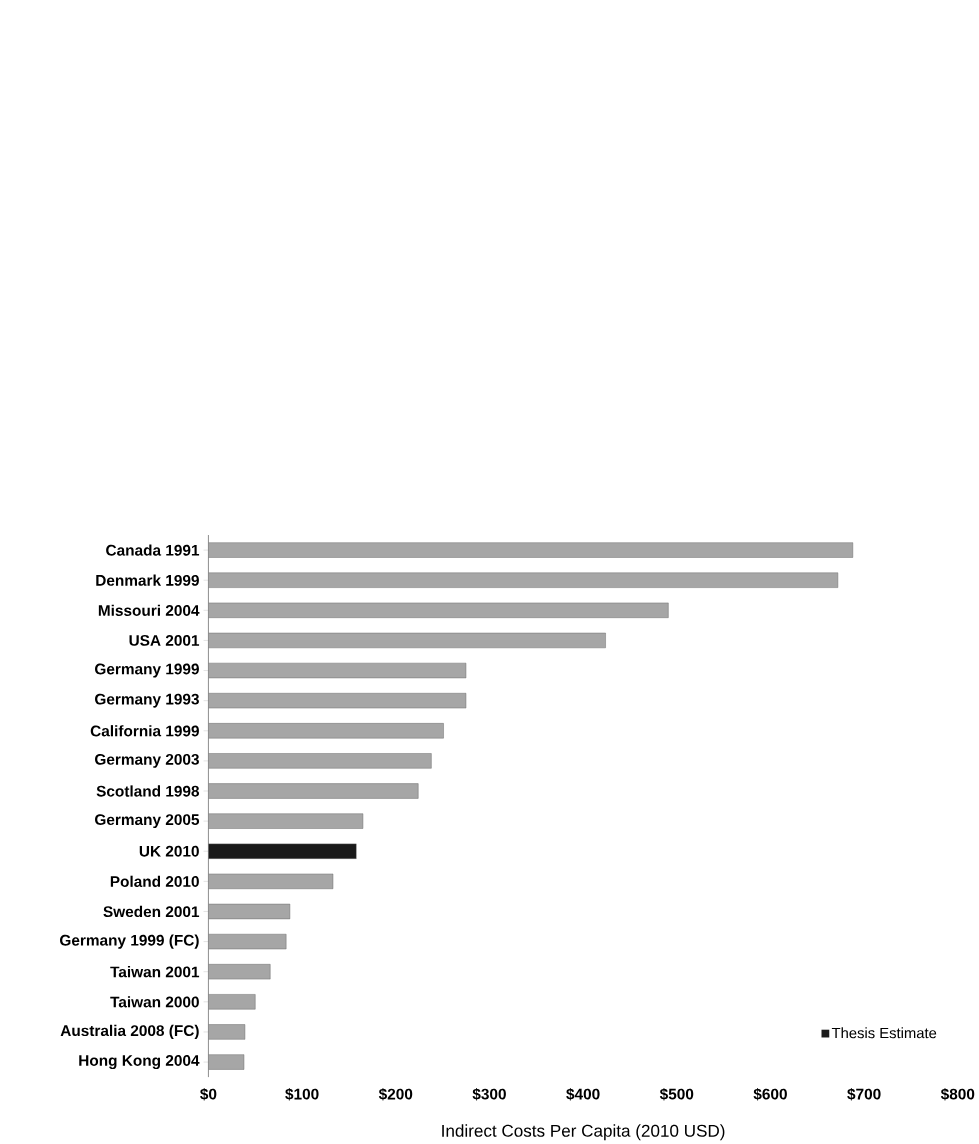  What do you see at coordinates (147, 821) in the screenshot?
I see `y-tick-label: Germany 2005` at bounding box center [147, 821].